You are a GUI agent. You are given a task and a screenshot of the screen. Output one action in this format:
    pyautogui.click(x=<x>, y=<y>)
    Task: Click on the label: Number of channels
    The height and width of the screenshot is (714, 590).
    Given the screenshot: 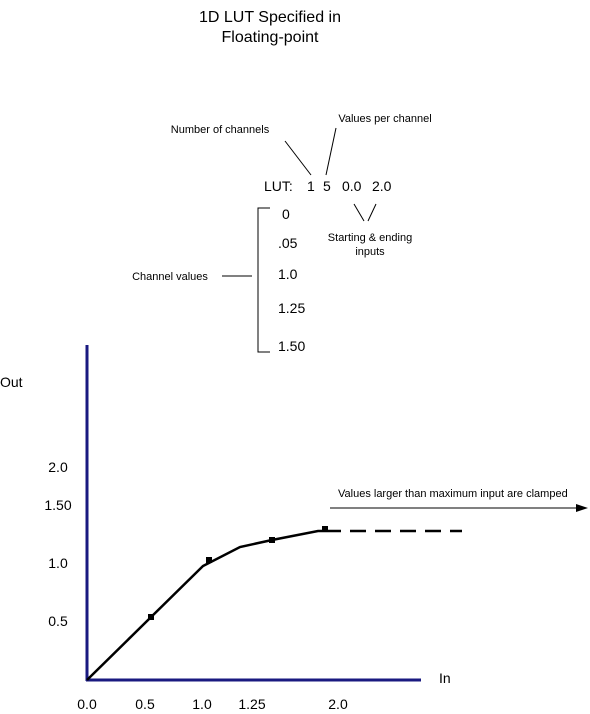 What is the action you would take?
    pyautogui.click(x=220, y=130)
    